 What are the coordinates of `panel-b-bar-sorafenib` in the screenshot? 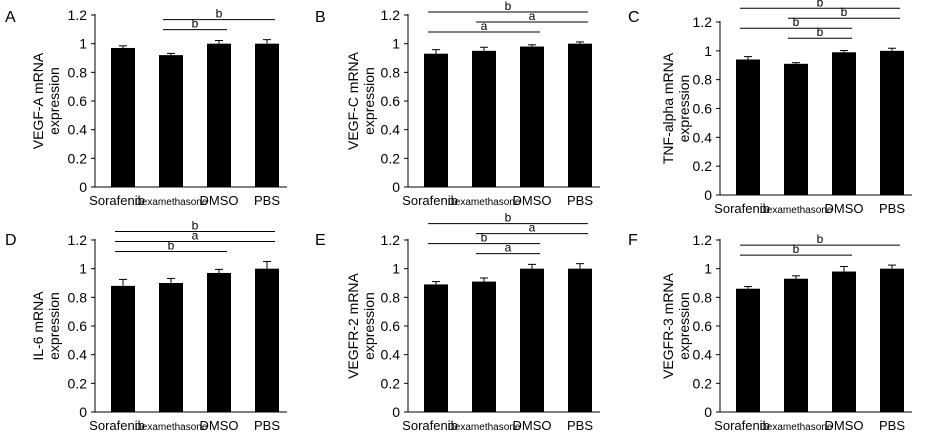 It's located at (436, 120).